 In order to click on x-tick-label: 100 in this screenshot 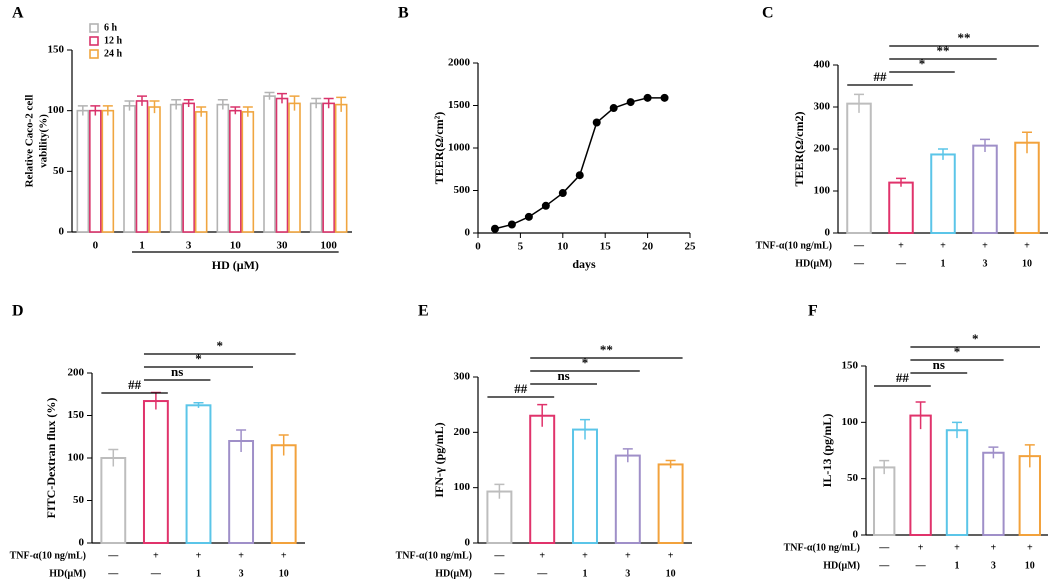, I will do `click(328, 246)`.